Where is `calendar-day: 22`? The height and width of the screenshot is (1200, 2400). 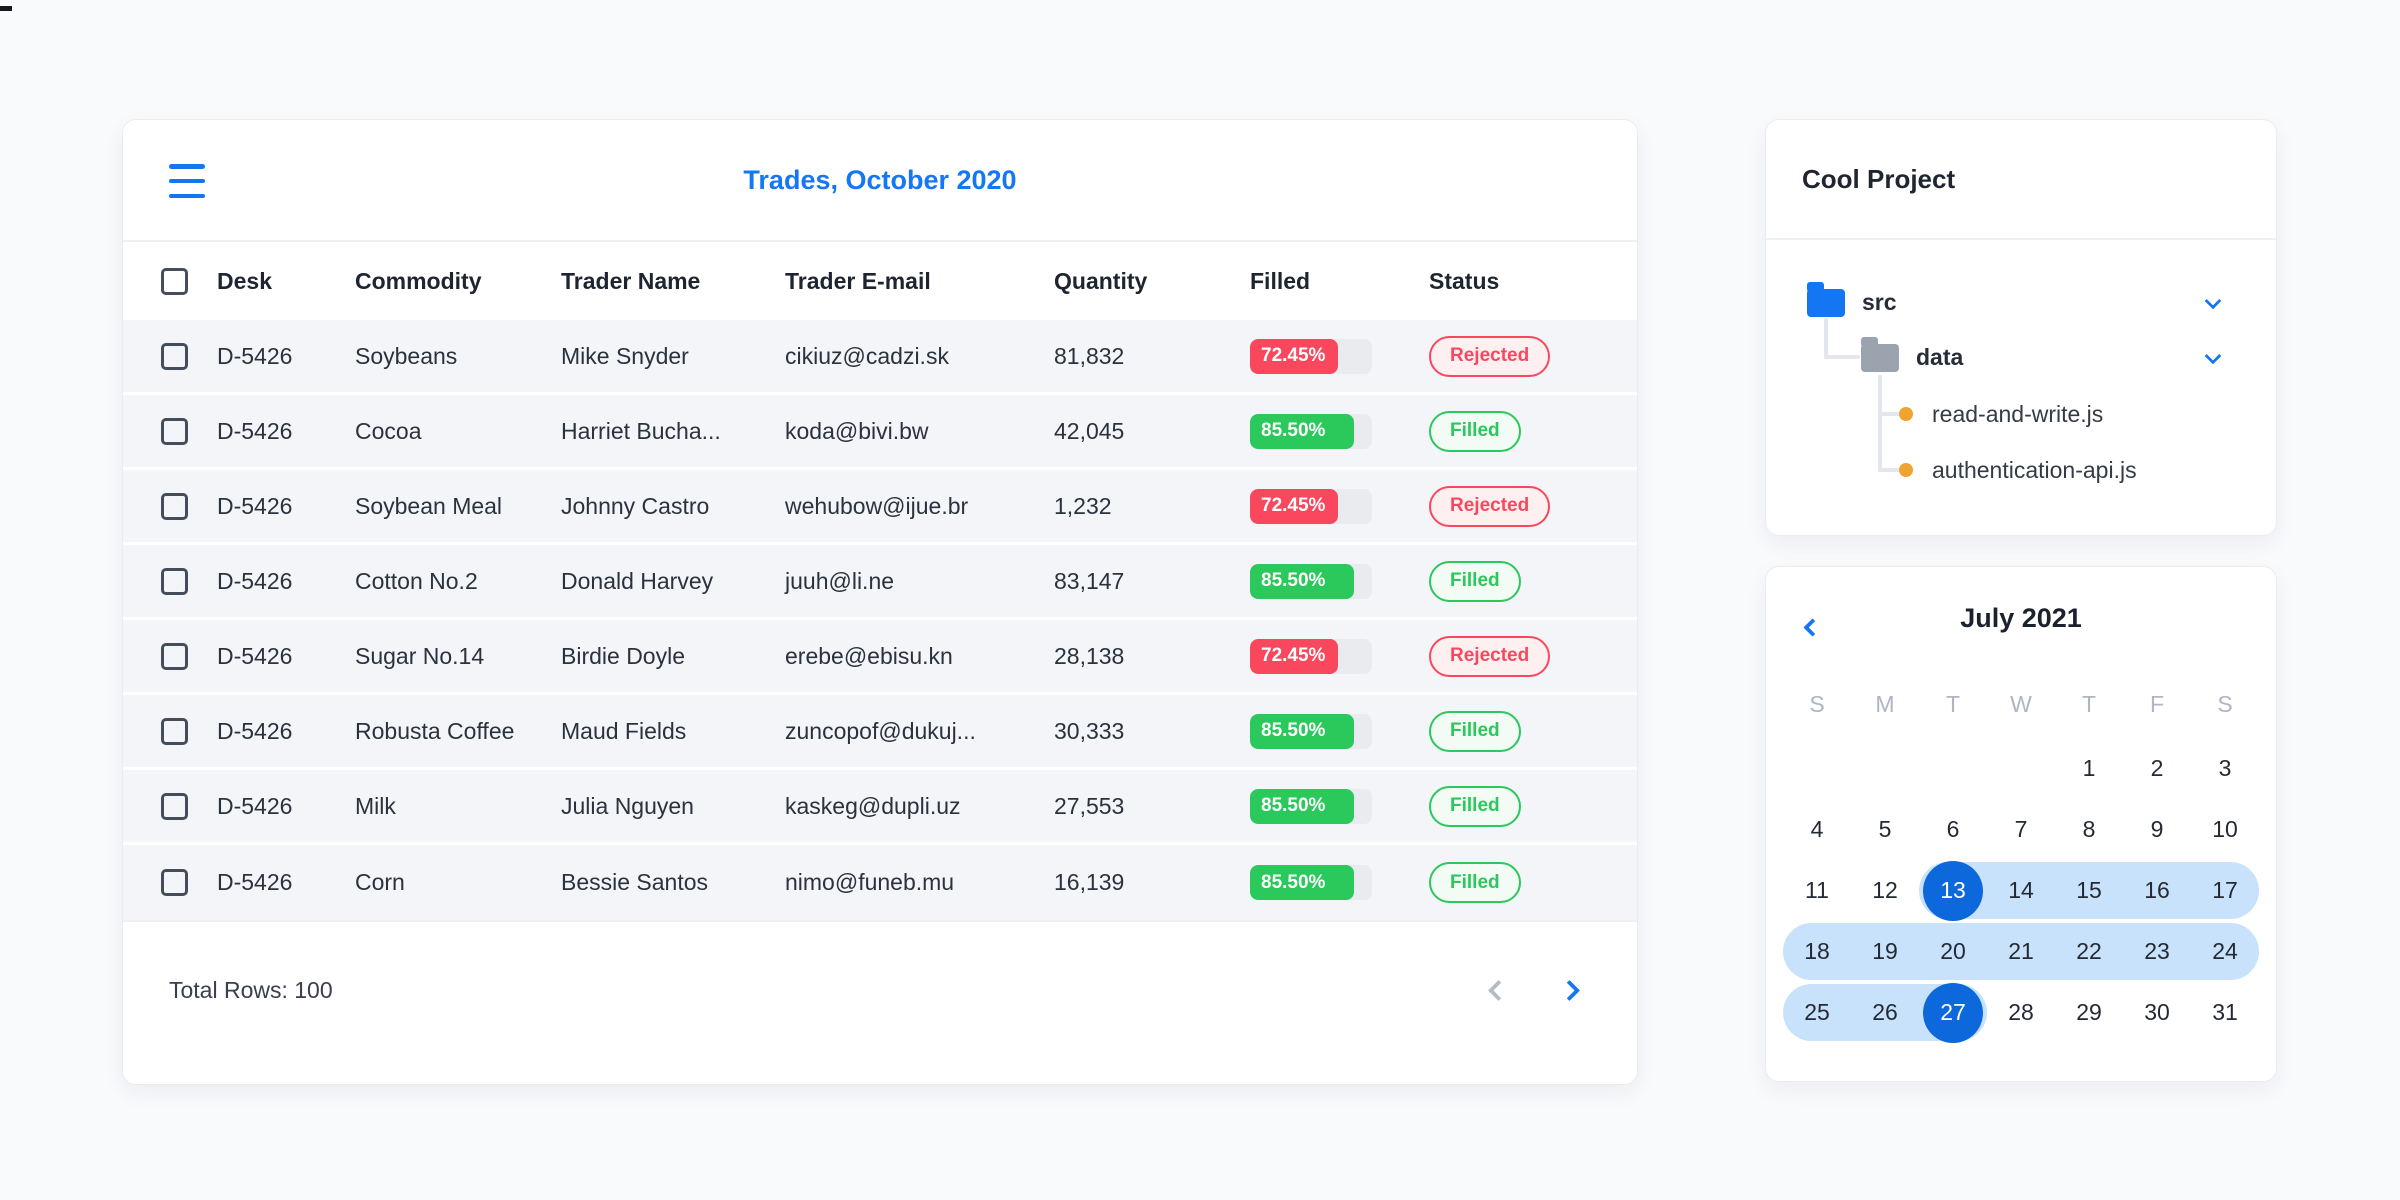 calendar-day: 22 is located at coordinates (2089, 951).